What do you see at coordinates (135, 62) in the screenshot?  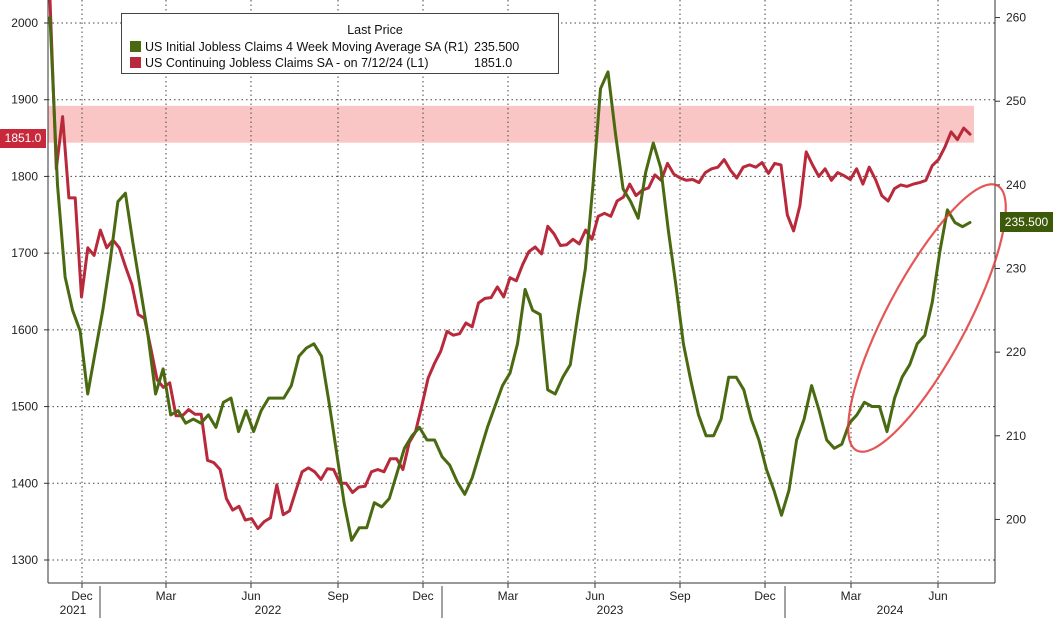 I see `legend-swatch-red` at bounding box center [135, 62].